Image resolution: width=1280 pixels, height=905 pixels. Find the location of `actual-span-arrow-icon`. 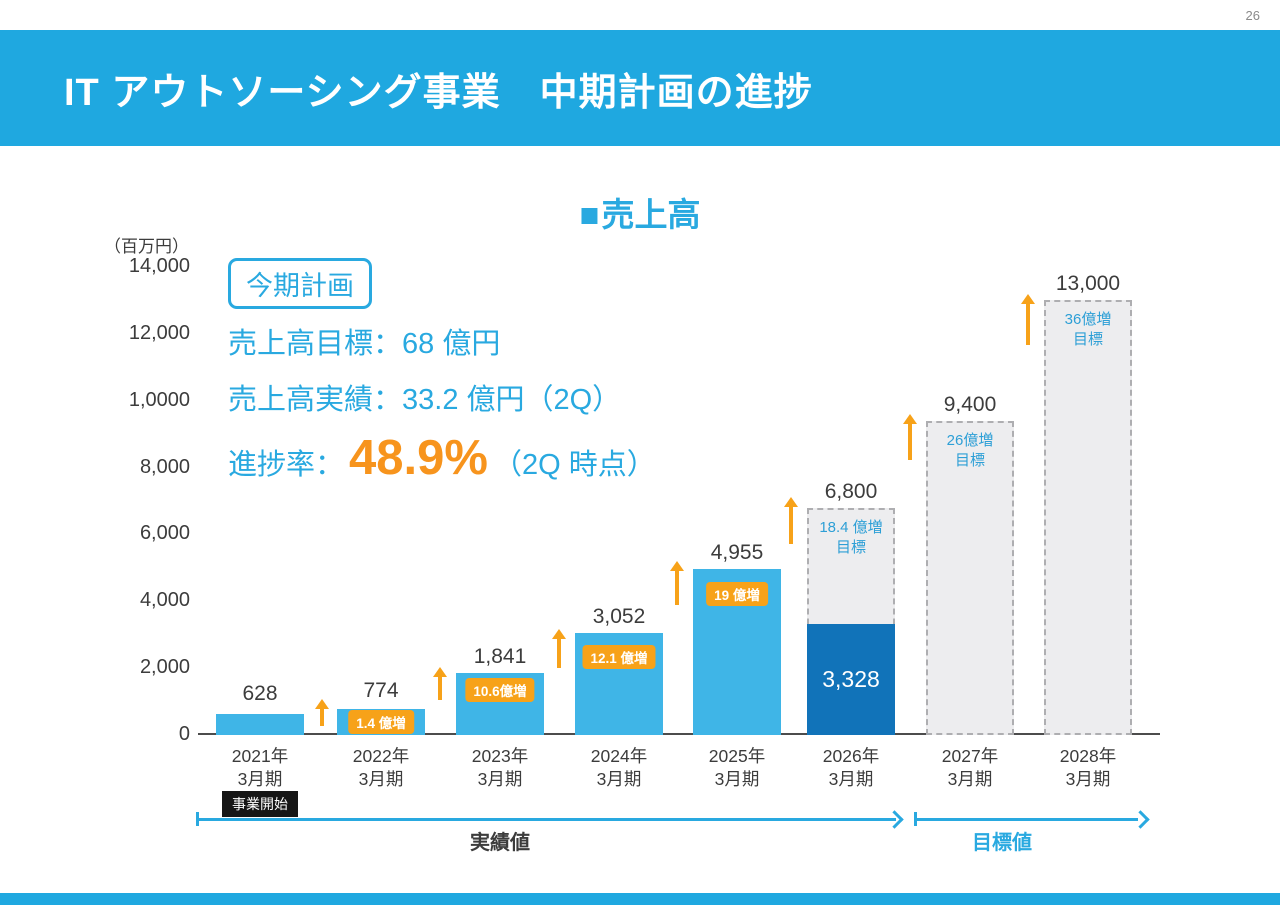

actual-span-arrow-icon is located at coordinates (894, 819).